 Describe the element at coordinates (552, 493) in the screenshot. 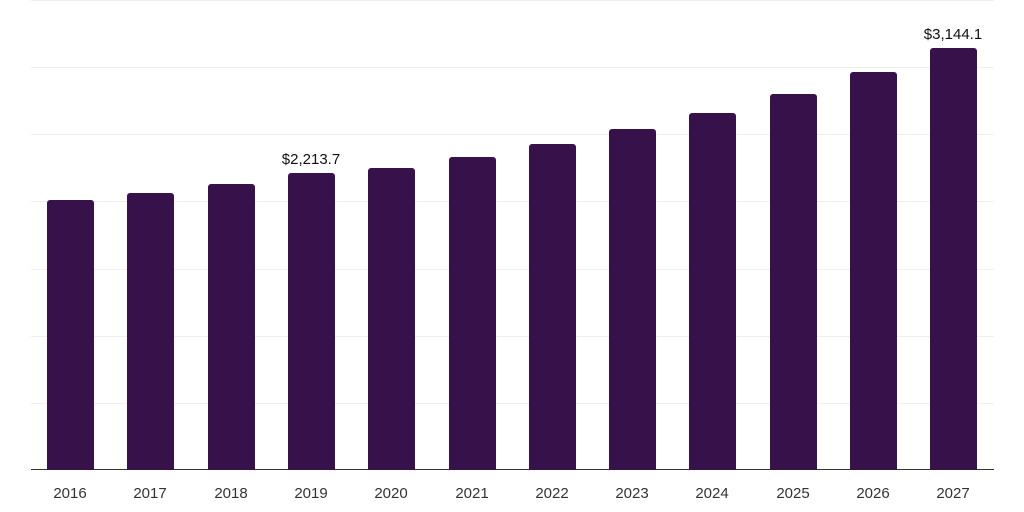

I see `x-tick-label: 2022` at that location.